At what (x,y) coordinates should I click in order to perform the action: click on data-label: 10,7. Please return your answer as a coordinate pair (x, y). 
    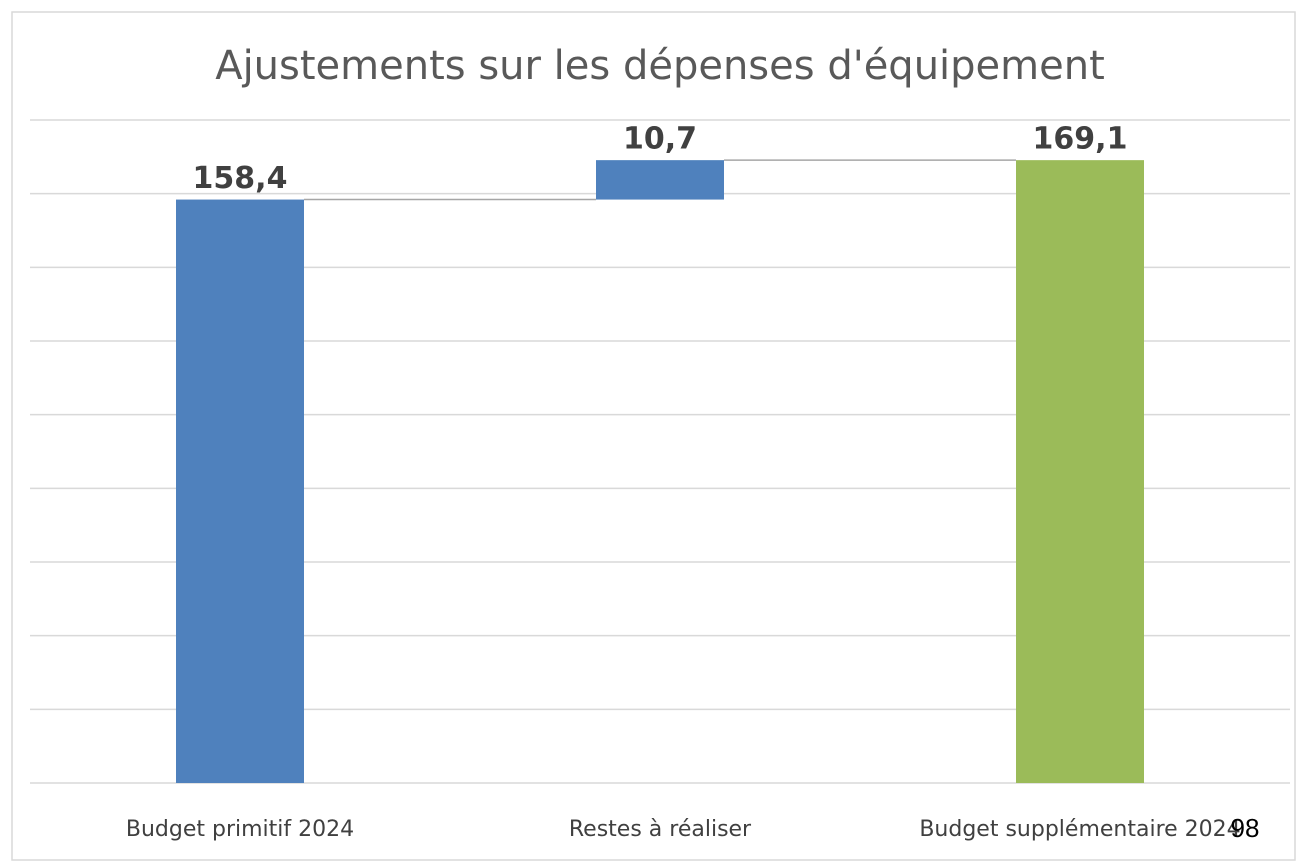
    Looking at the image, I should click on (660, 139).